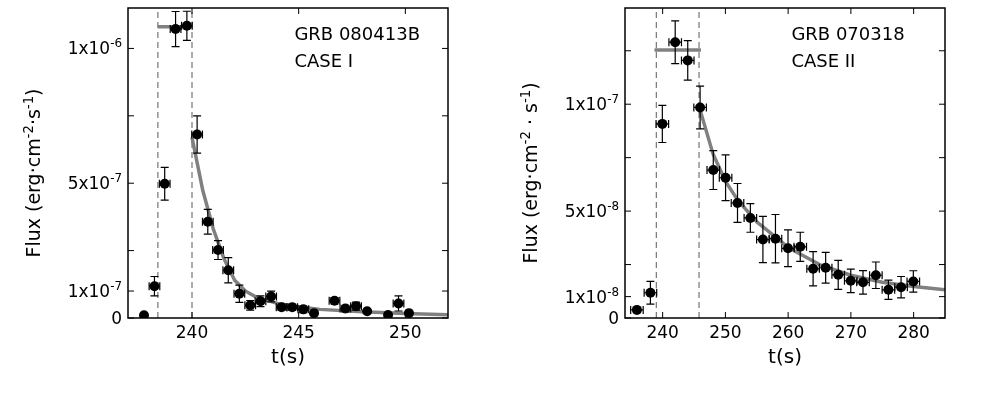 The image size is (1008, 396). I want to click on x-tick-label: 280, so click(913, 332).